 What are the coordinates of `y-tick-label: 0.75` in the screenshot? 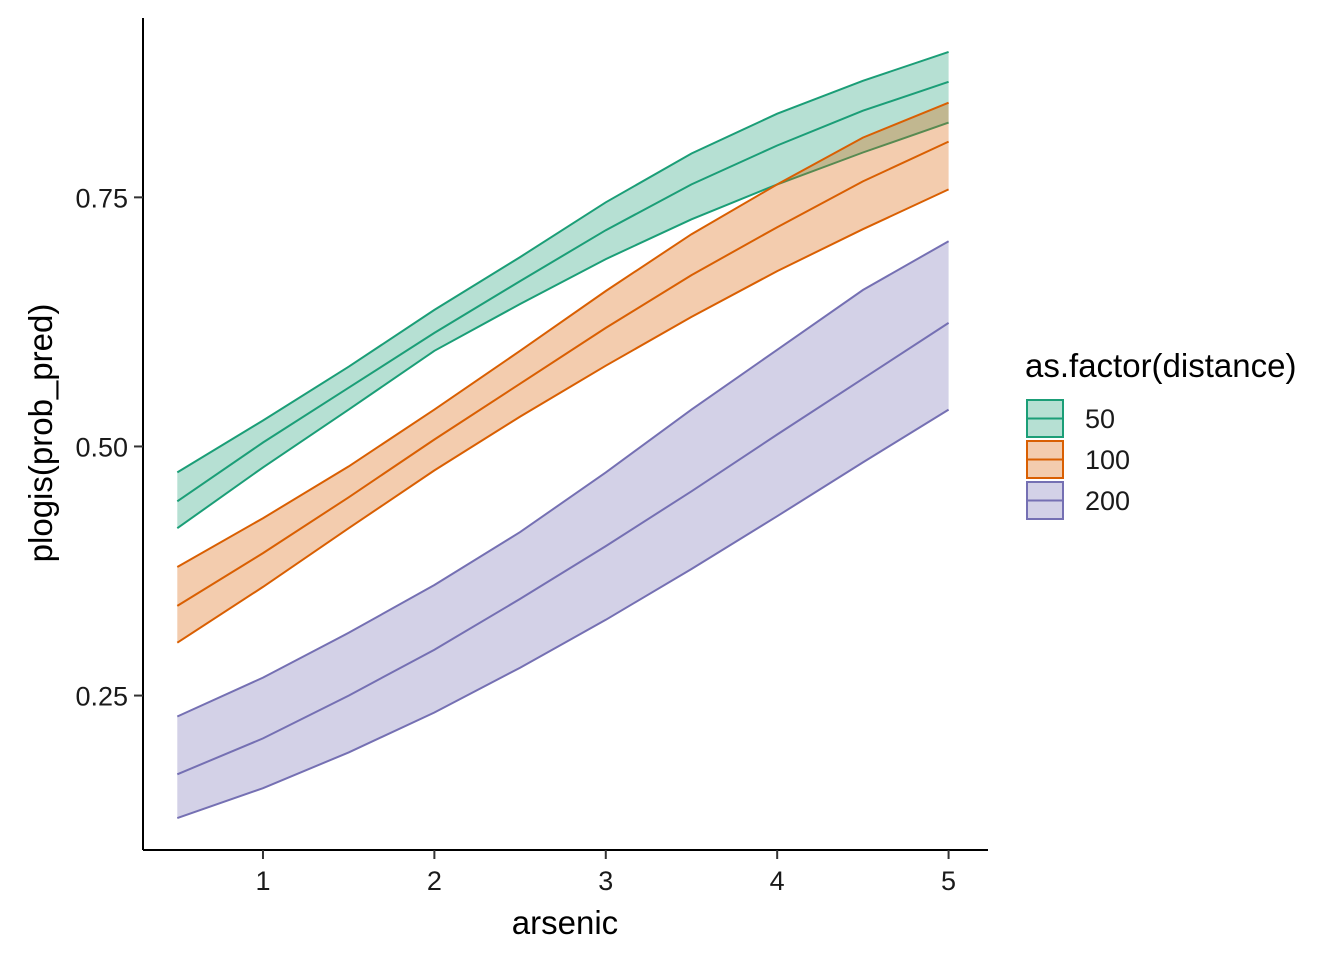 It's located at (101, 198).